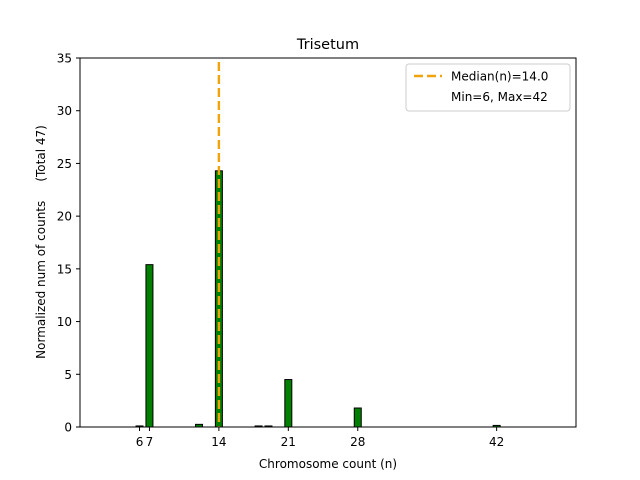 The height and width of the screenshot is (480, 640). I want to click on y-tick-label: 20, so click(64, 217).